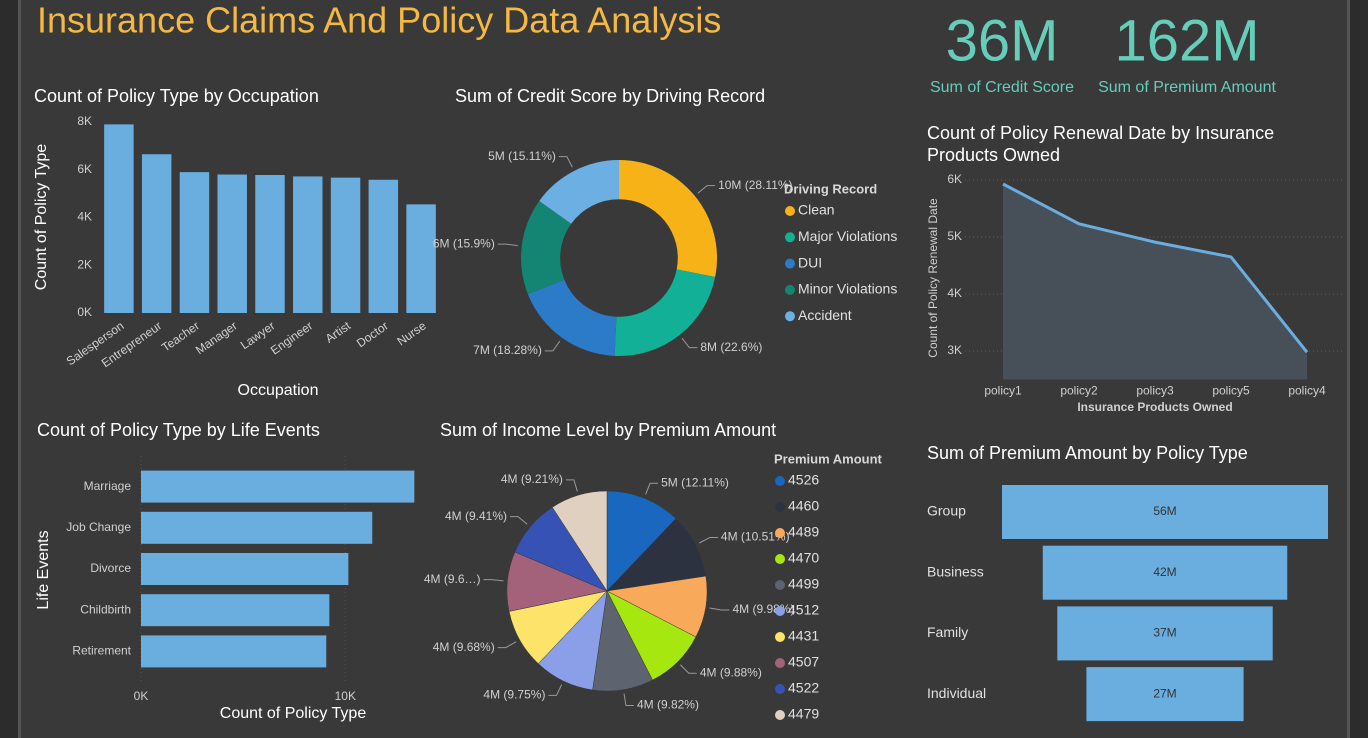 The width and height of the screenshot is (1368, 738). Describe the element at coordinates (668, 705) in the screenshot. I see `data-label: 4M (9.82%)` at that location.